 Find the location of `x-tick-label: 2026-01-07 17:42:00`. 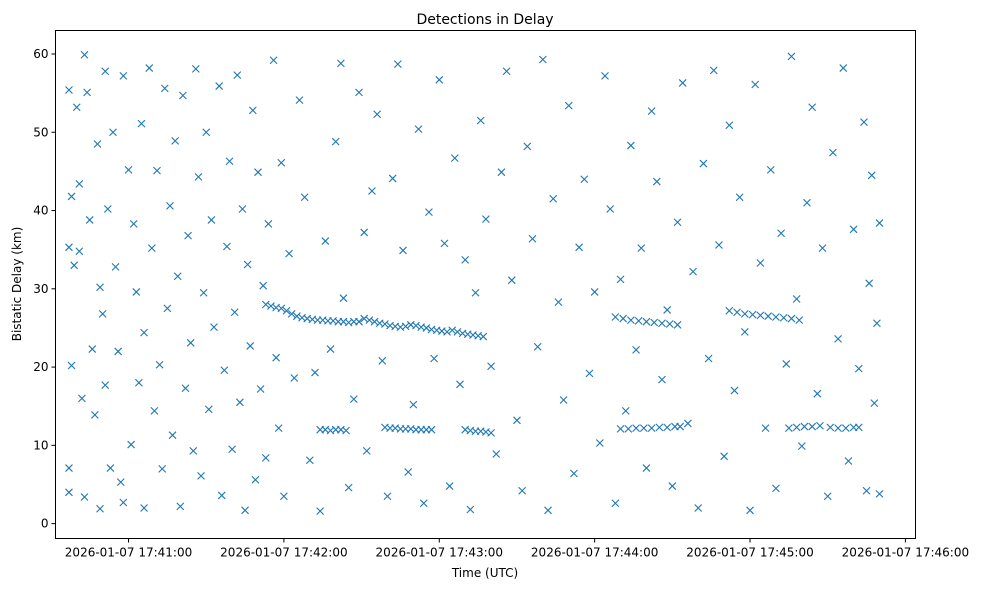

x-tick-label: 2026-01-07 17:42:00 is located at coordinates (283, 553).